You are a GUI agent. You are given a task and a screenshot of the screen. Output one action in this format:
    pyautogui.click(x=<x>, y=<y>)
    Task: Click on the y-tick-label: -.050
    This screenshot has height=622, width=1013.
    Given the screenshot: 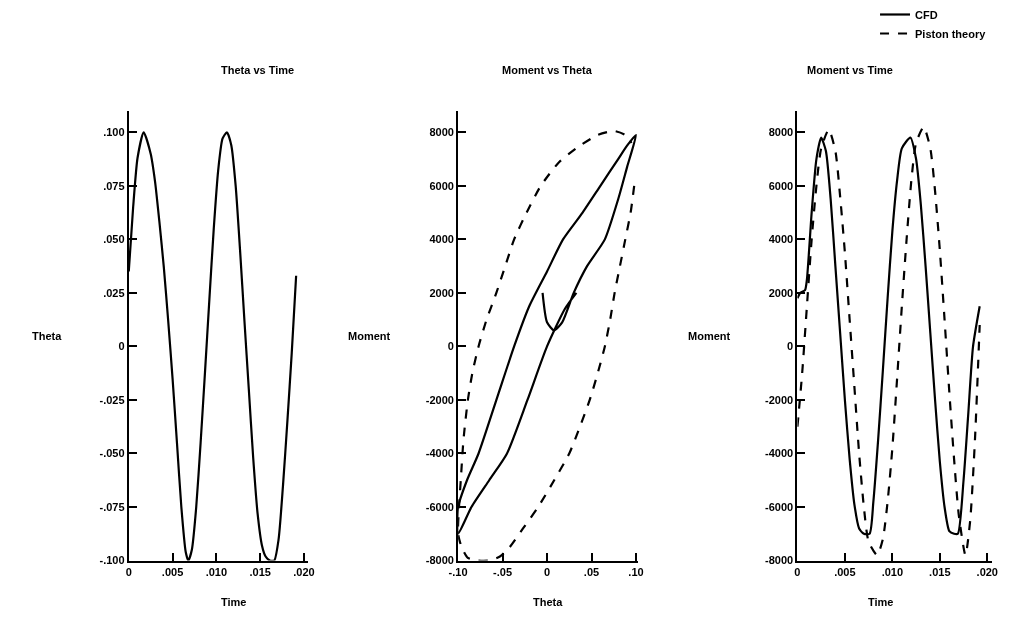 What is the action you would take?
    pyautogui.click(x=112, y=453)
    